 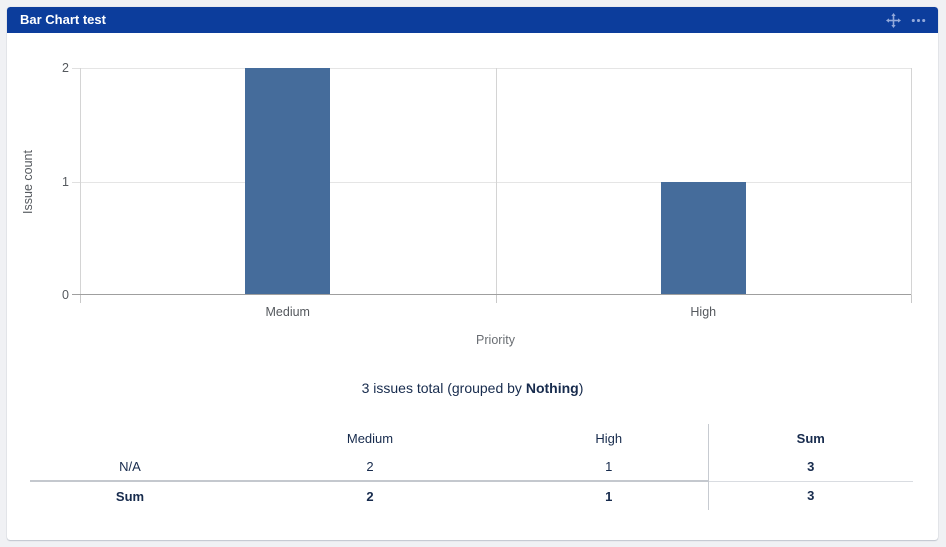 I want to click on x-tick-label: Medium, so click(x=287, y=312).